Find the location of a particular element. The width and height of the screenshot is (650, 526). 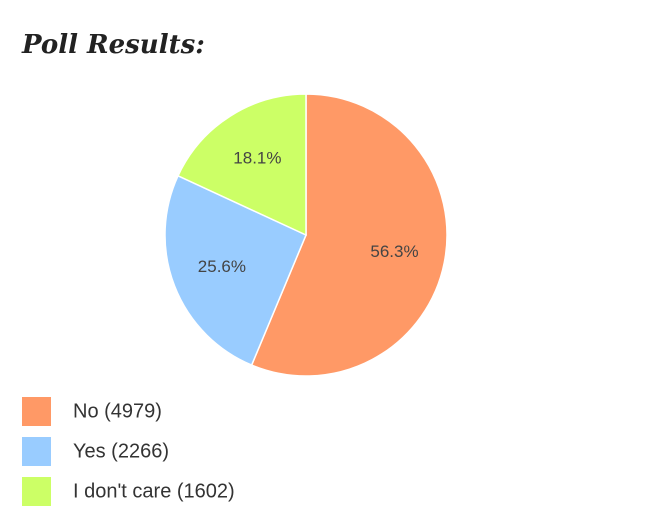

legend-label: No (4979) is located at coordinates (117, 411).